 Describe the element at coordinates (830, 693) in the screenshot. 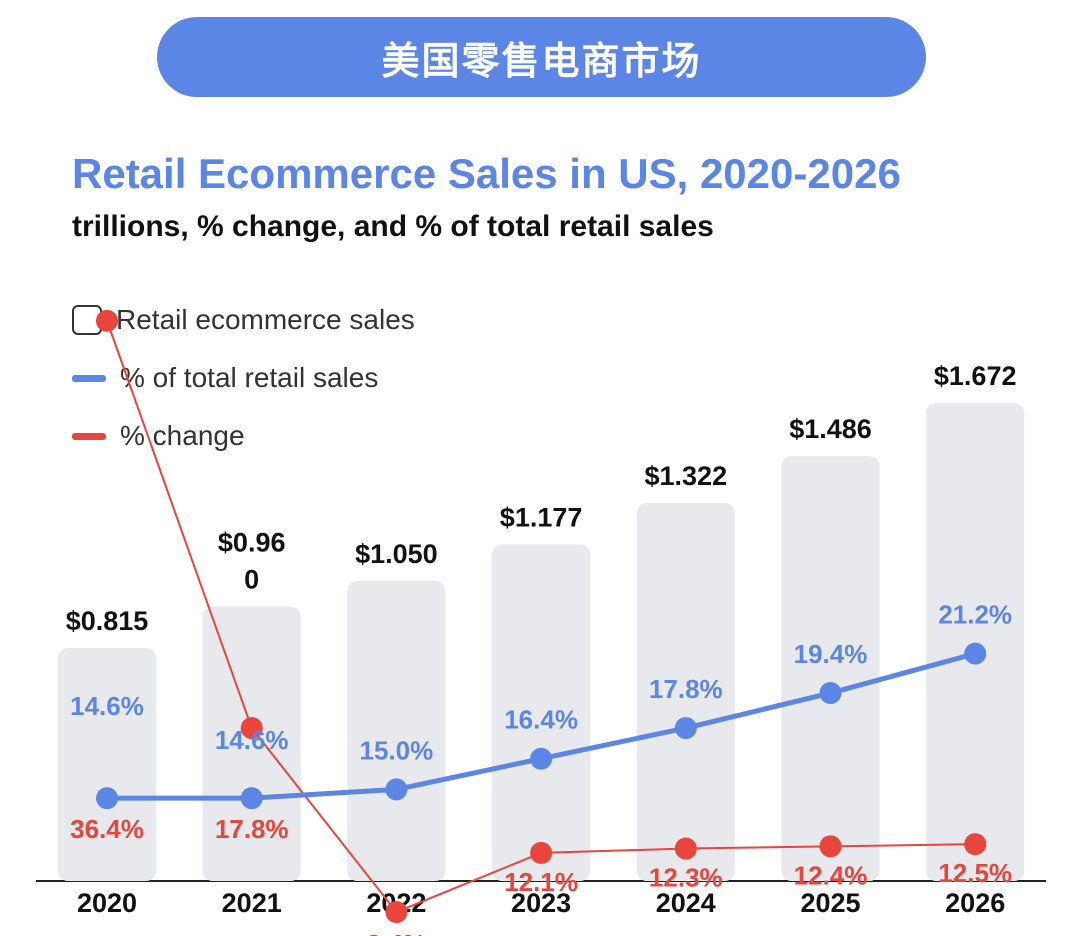

I see `share-point-2025` at that location.